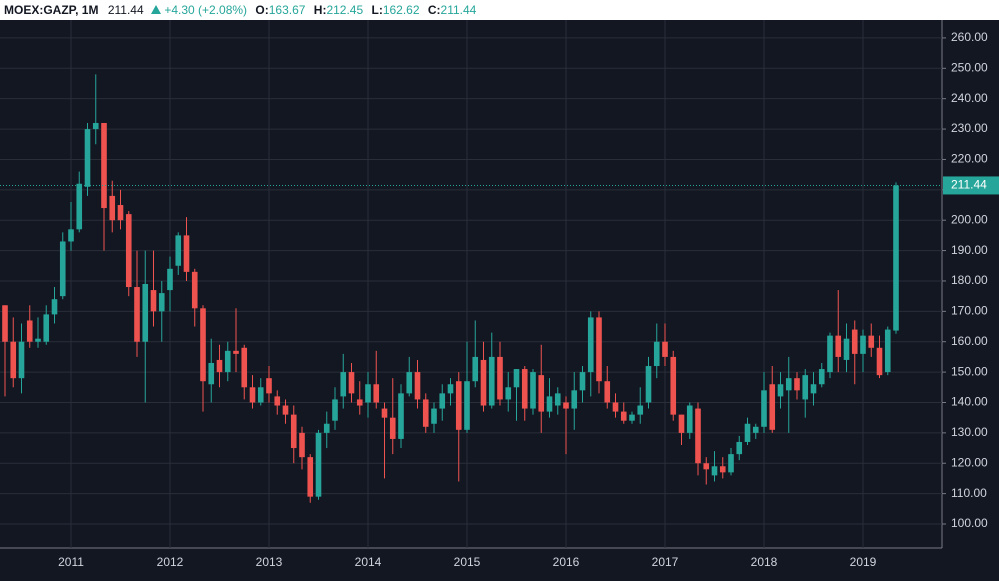 This screenshot has width=999, height=581. Describe the element at coordinates (71, 562) in the screenshot. I see `x-tick-label: 2011` at that location.